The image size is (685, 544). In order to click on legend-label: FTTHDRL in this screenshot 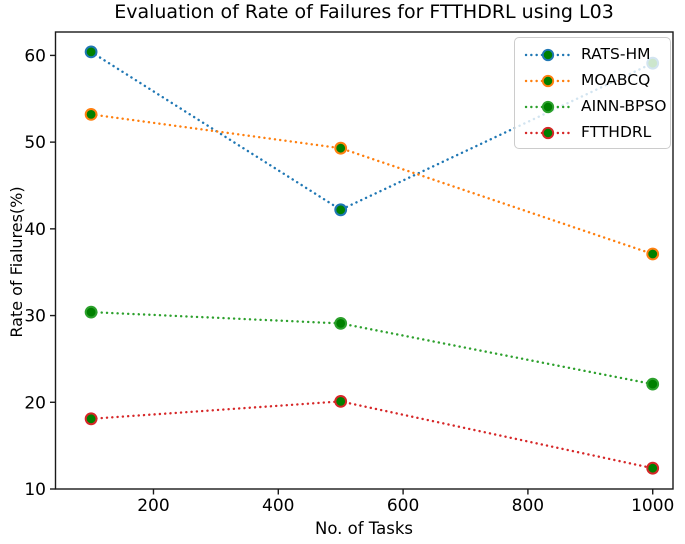, I will do `click(616, 132)`.